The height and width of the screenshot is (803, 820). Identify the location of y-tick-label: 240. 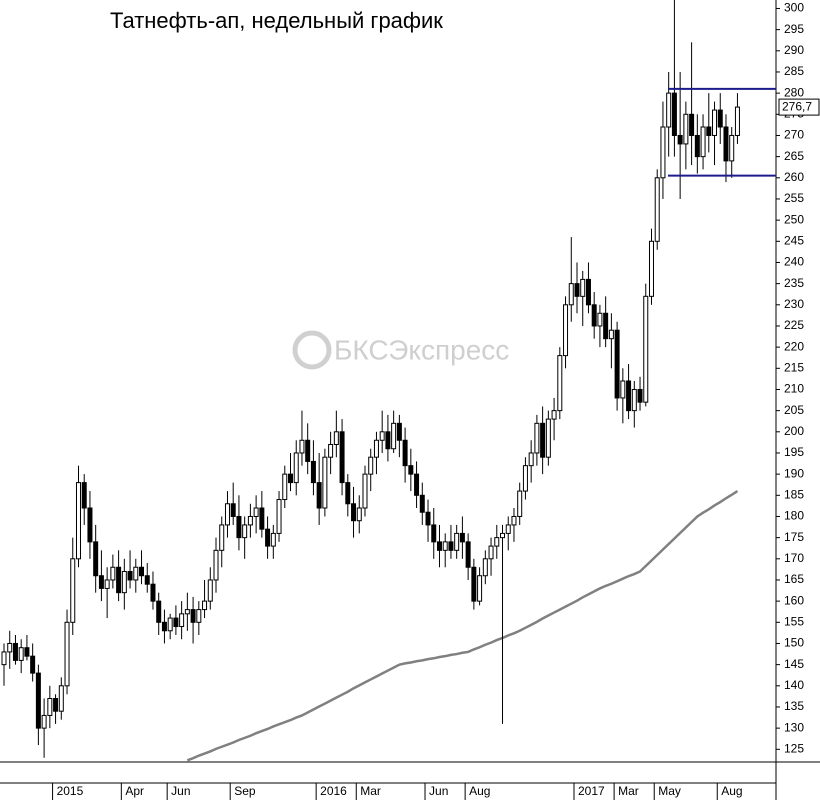
(794, 262).